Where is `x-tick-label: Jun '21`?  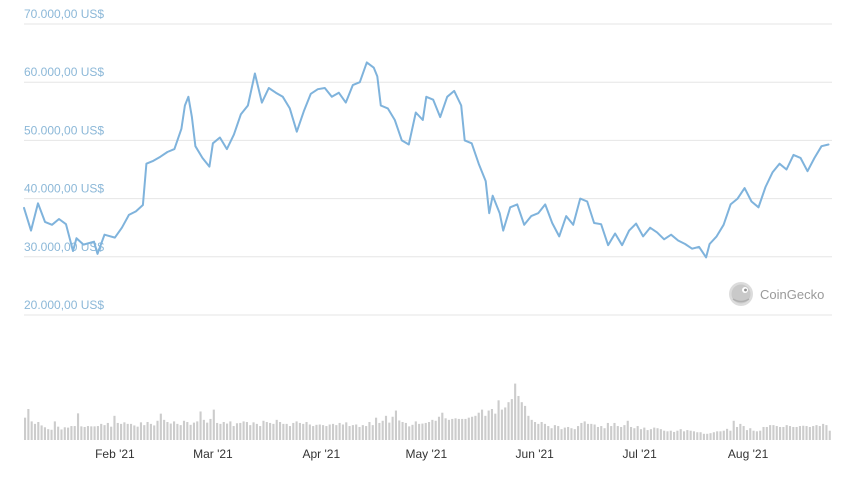
x-tick-label: Jun '21 is located at coordinates (535, 454).